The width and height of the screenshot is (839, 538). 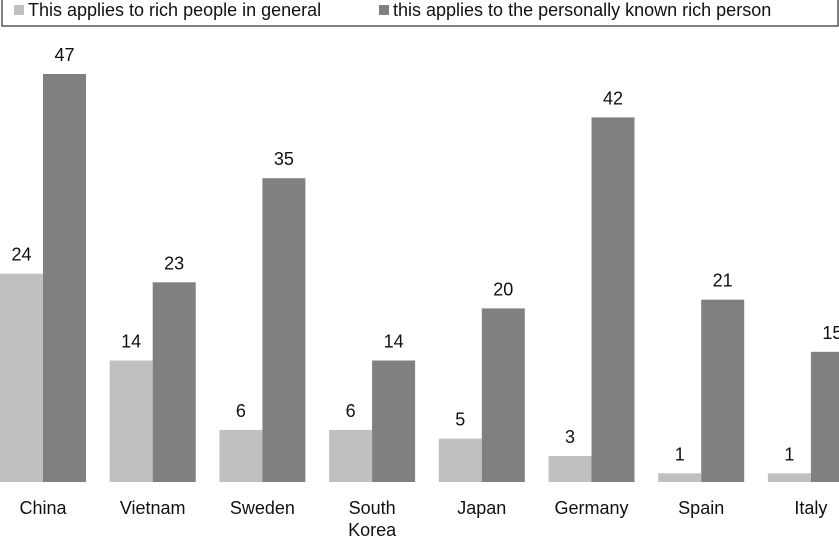 What do you see at coordinates (64, 278) in the screenshot?
I see `bar-china-personal` at bounding box center [64, 278].